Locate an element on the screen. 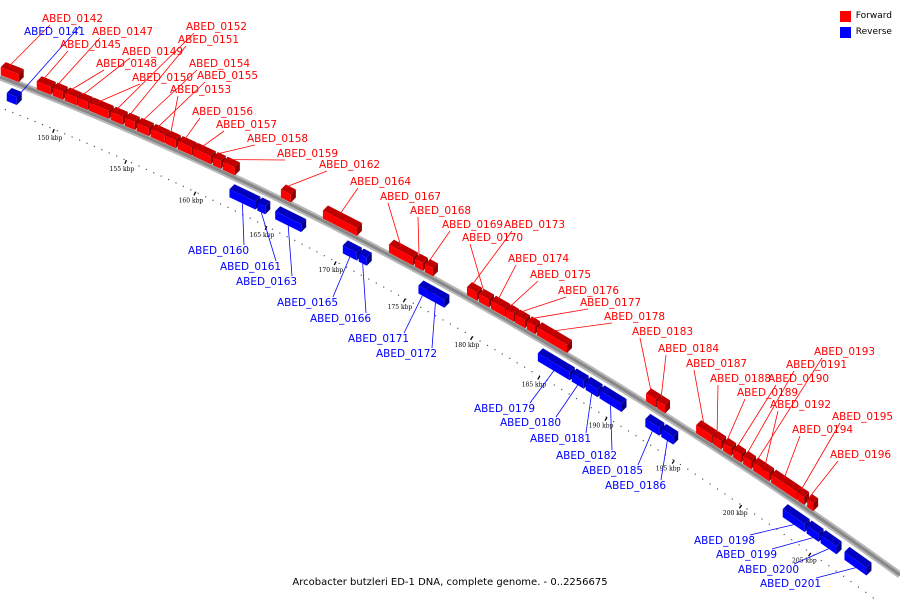 This screenshot has width=900, height=600. gene-abed-0187-label: ABED_0187 is located at coordinates (716, 364).